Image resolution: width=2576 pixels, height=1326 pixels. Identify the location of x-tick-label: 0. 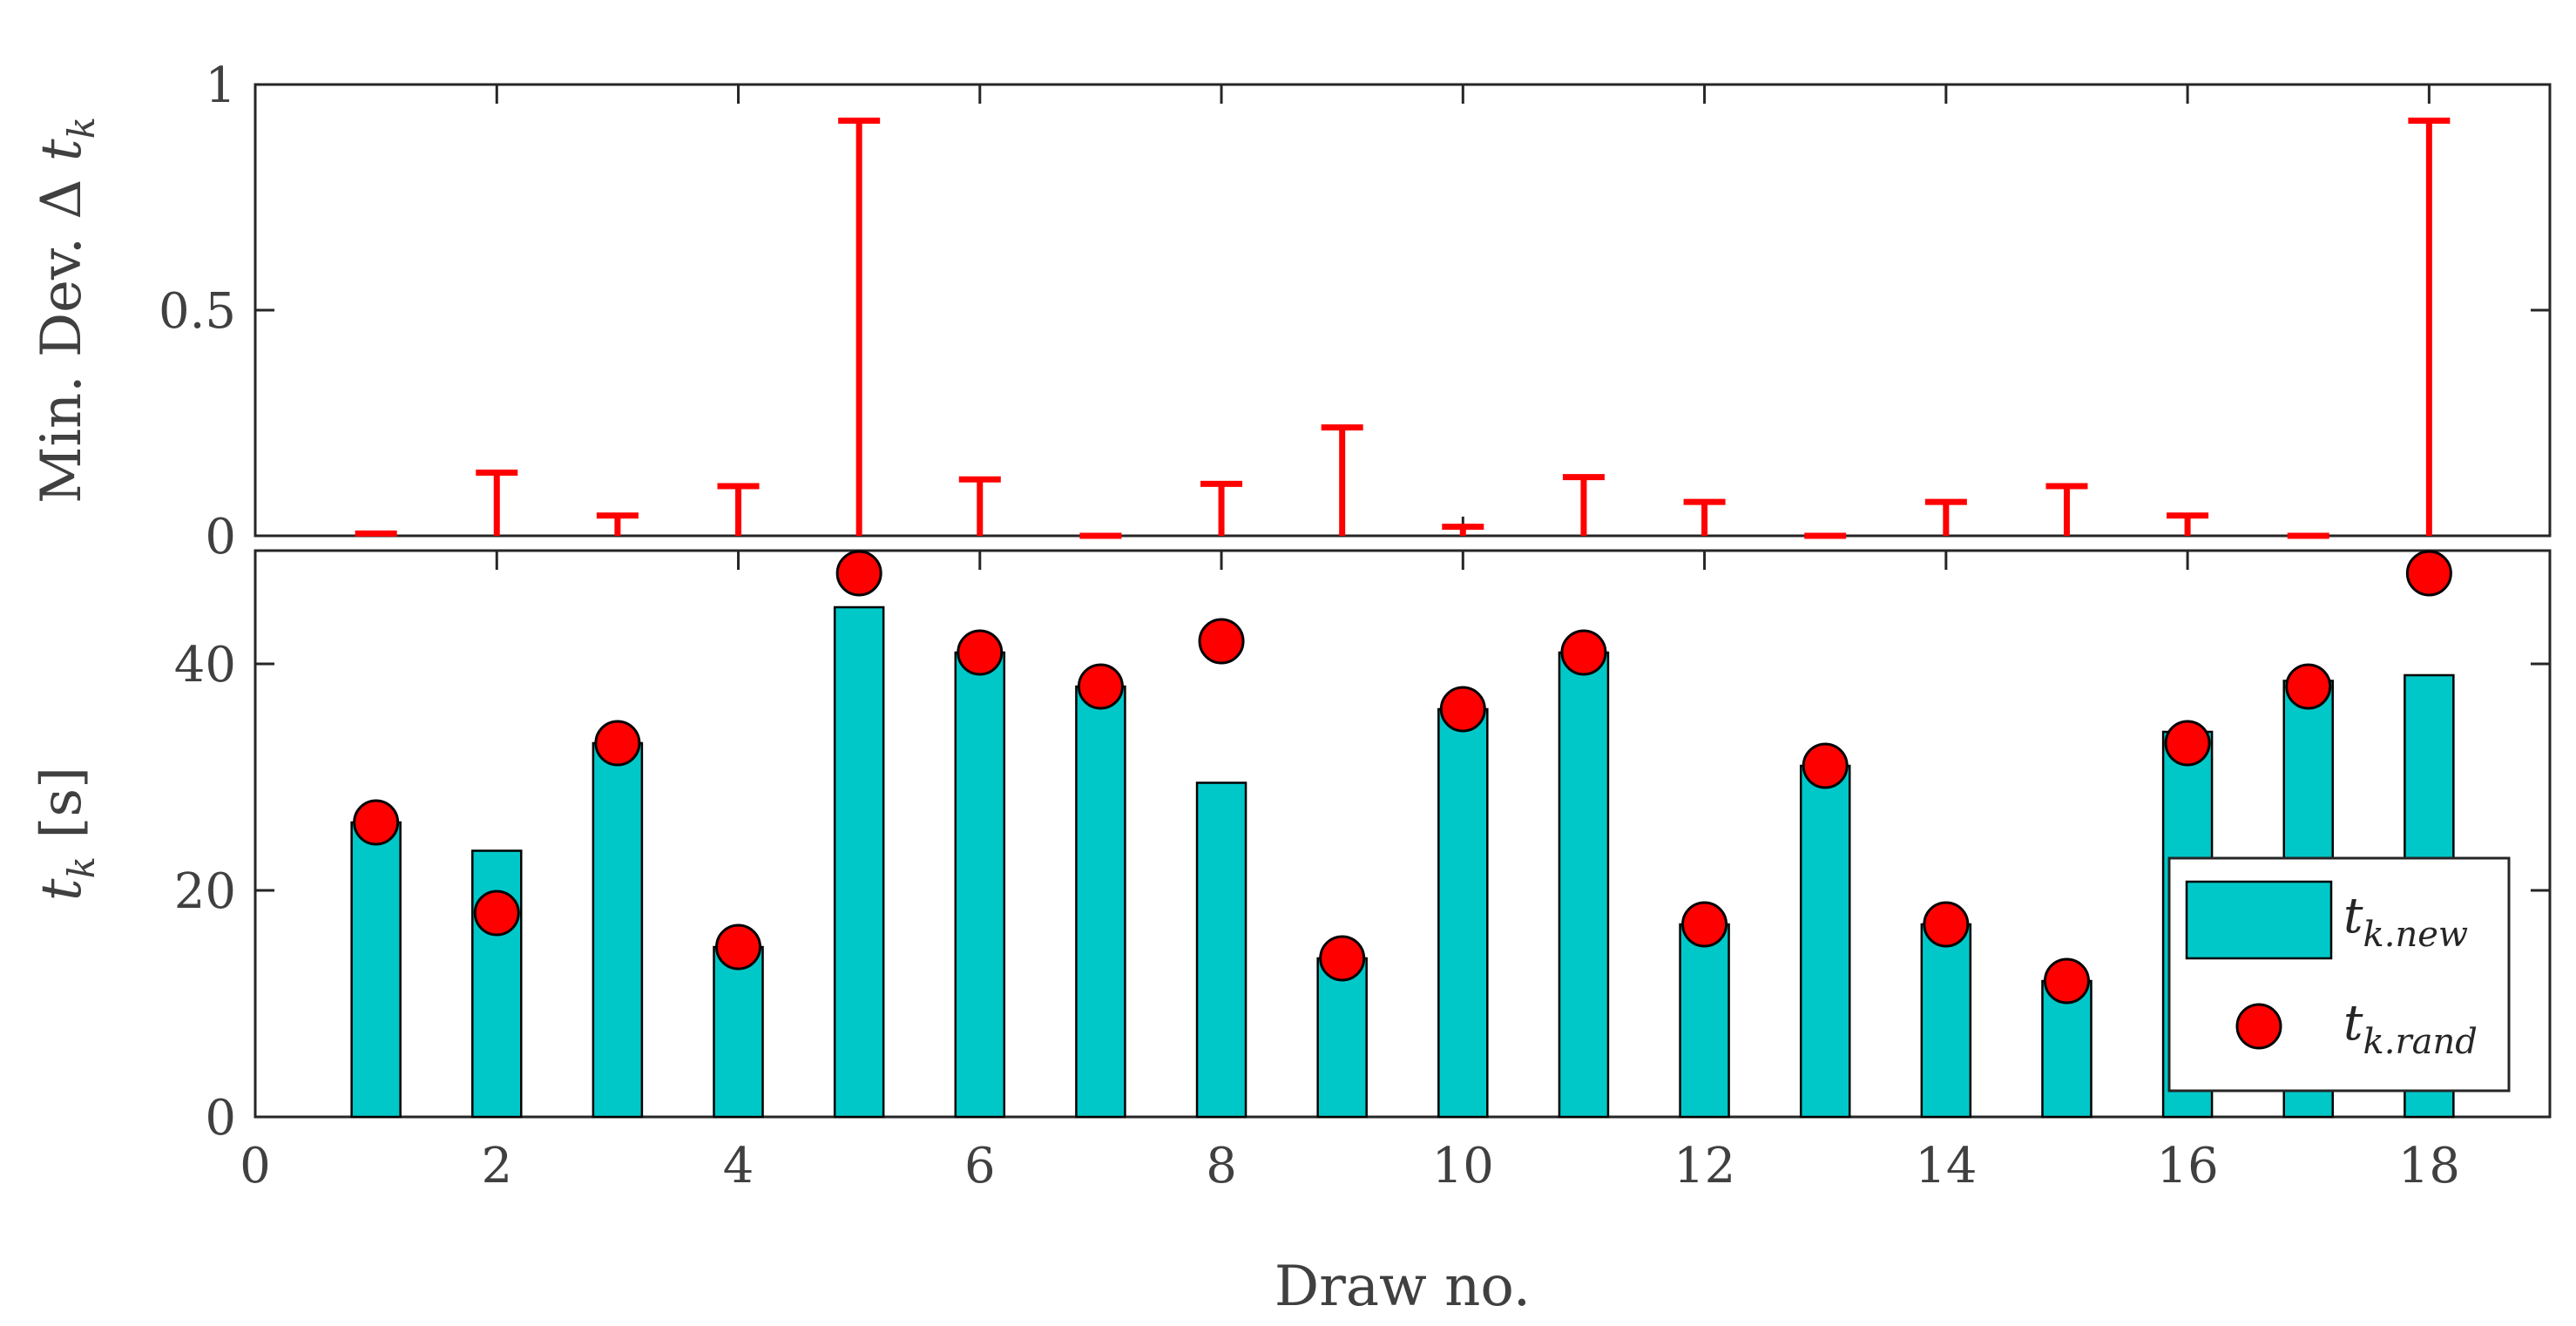
(255, 1166).